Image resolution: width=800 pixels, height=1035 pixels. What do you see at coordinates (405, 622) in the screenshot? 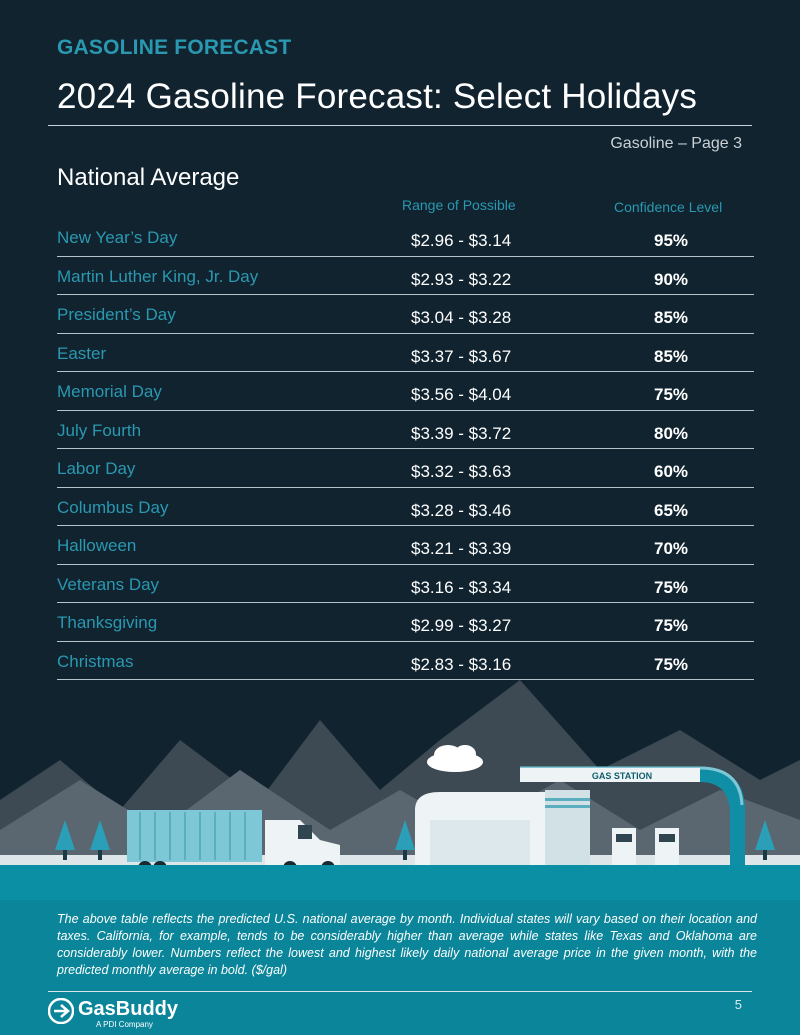
I see `table-row: Thanksgiving $2.99 - $3.27 75%` at bounding box center [405, 622].